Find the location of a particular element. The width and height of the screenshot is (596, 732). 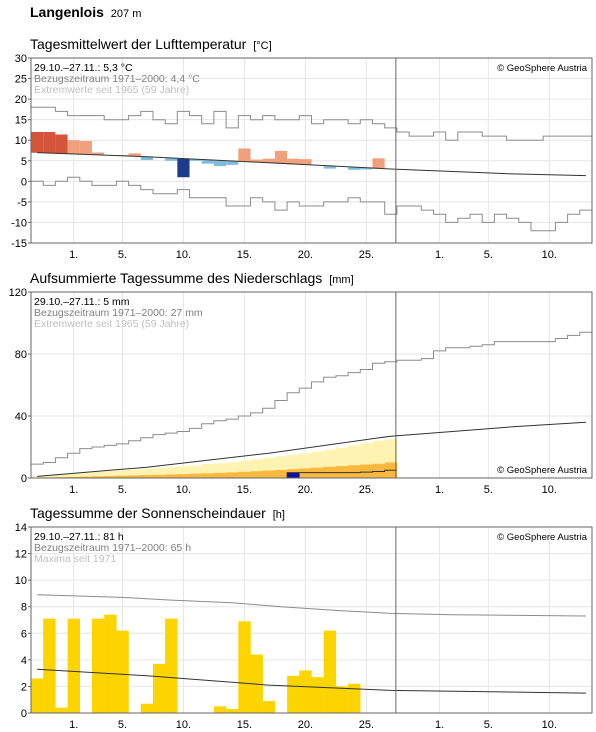

y-tick-label: 80 is located at coordinates (21, 355).